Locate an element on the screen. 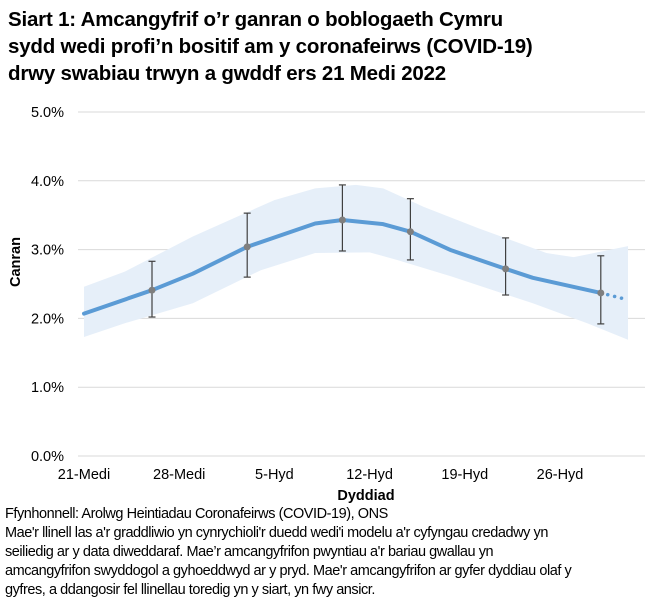  x-tick-label: 28-Medi is located at coordinates (179, 475).